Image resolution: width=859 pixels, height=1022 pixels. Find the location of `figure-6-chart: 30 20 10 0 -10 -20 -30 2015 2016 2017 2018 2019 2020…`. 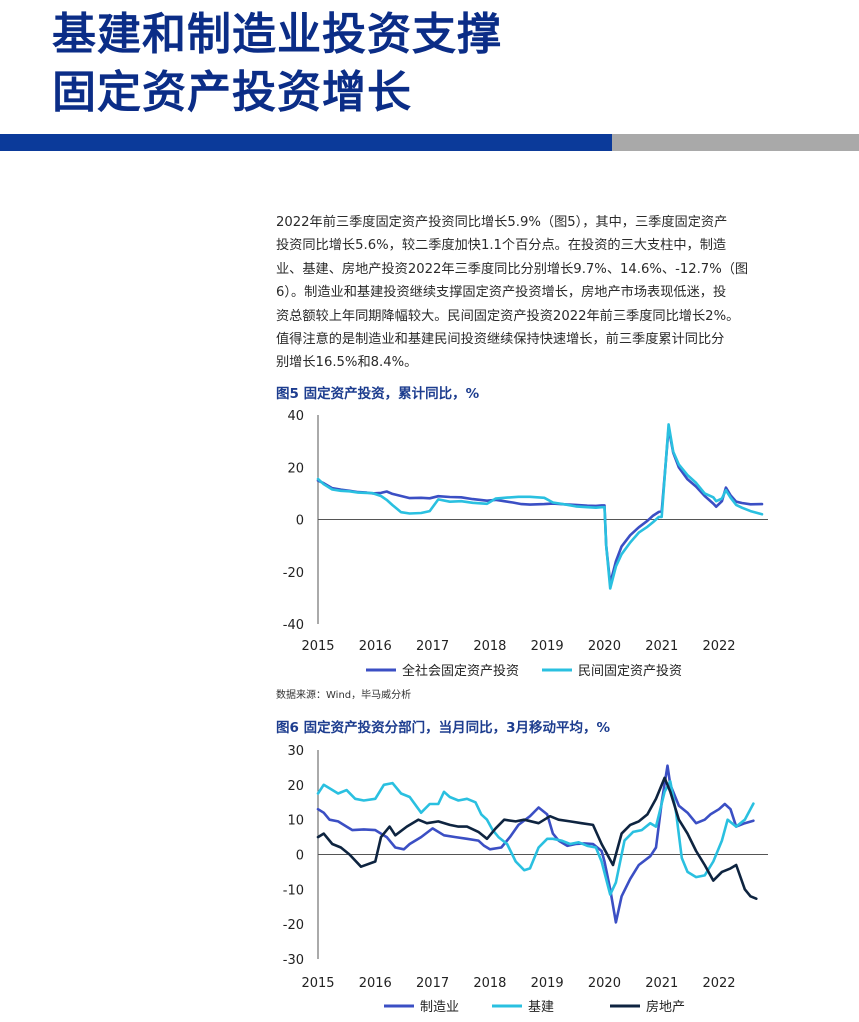

figure-6-chart: 30 20 10 0 -10 -20 -30 2015 2016 2017 2018 2019 2020… is located at coordinates (525, 879).